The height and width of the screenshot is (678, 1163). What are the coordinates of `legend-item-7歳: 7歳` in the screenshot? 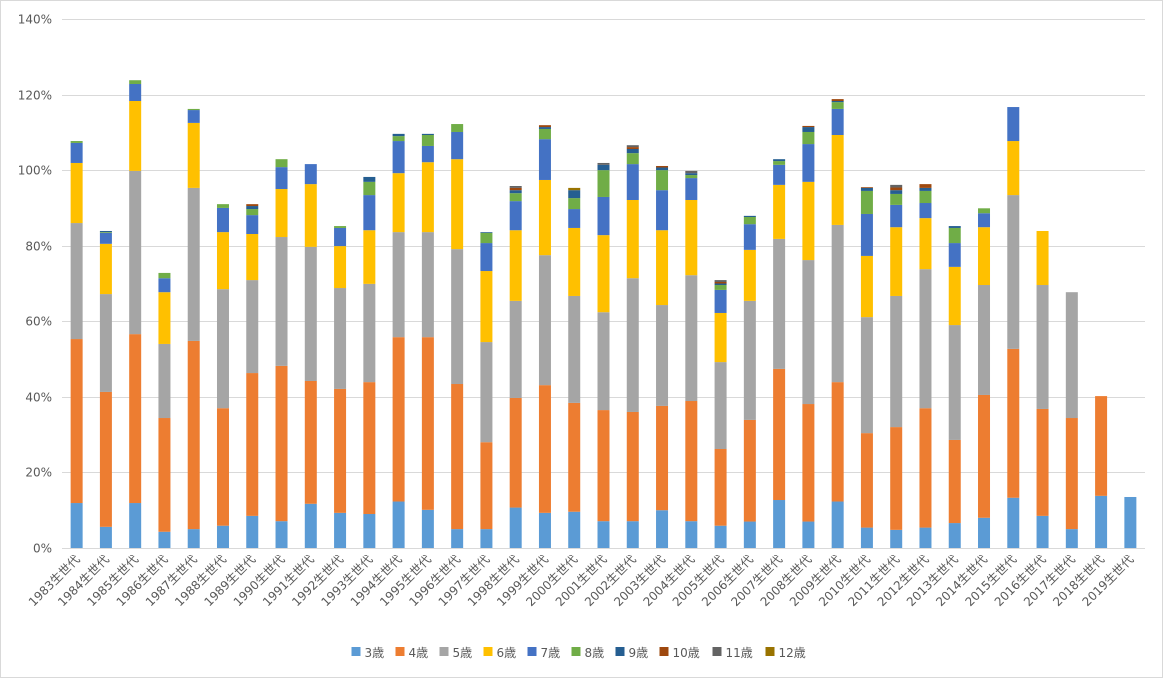 It's located at (543, 653).